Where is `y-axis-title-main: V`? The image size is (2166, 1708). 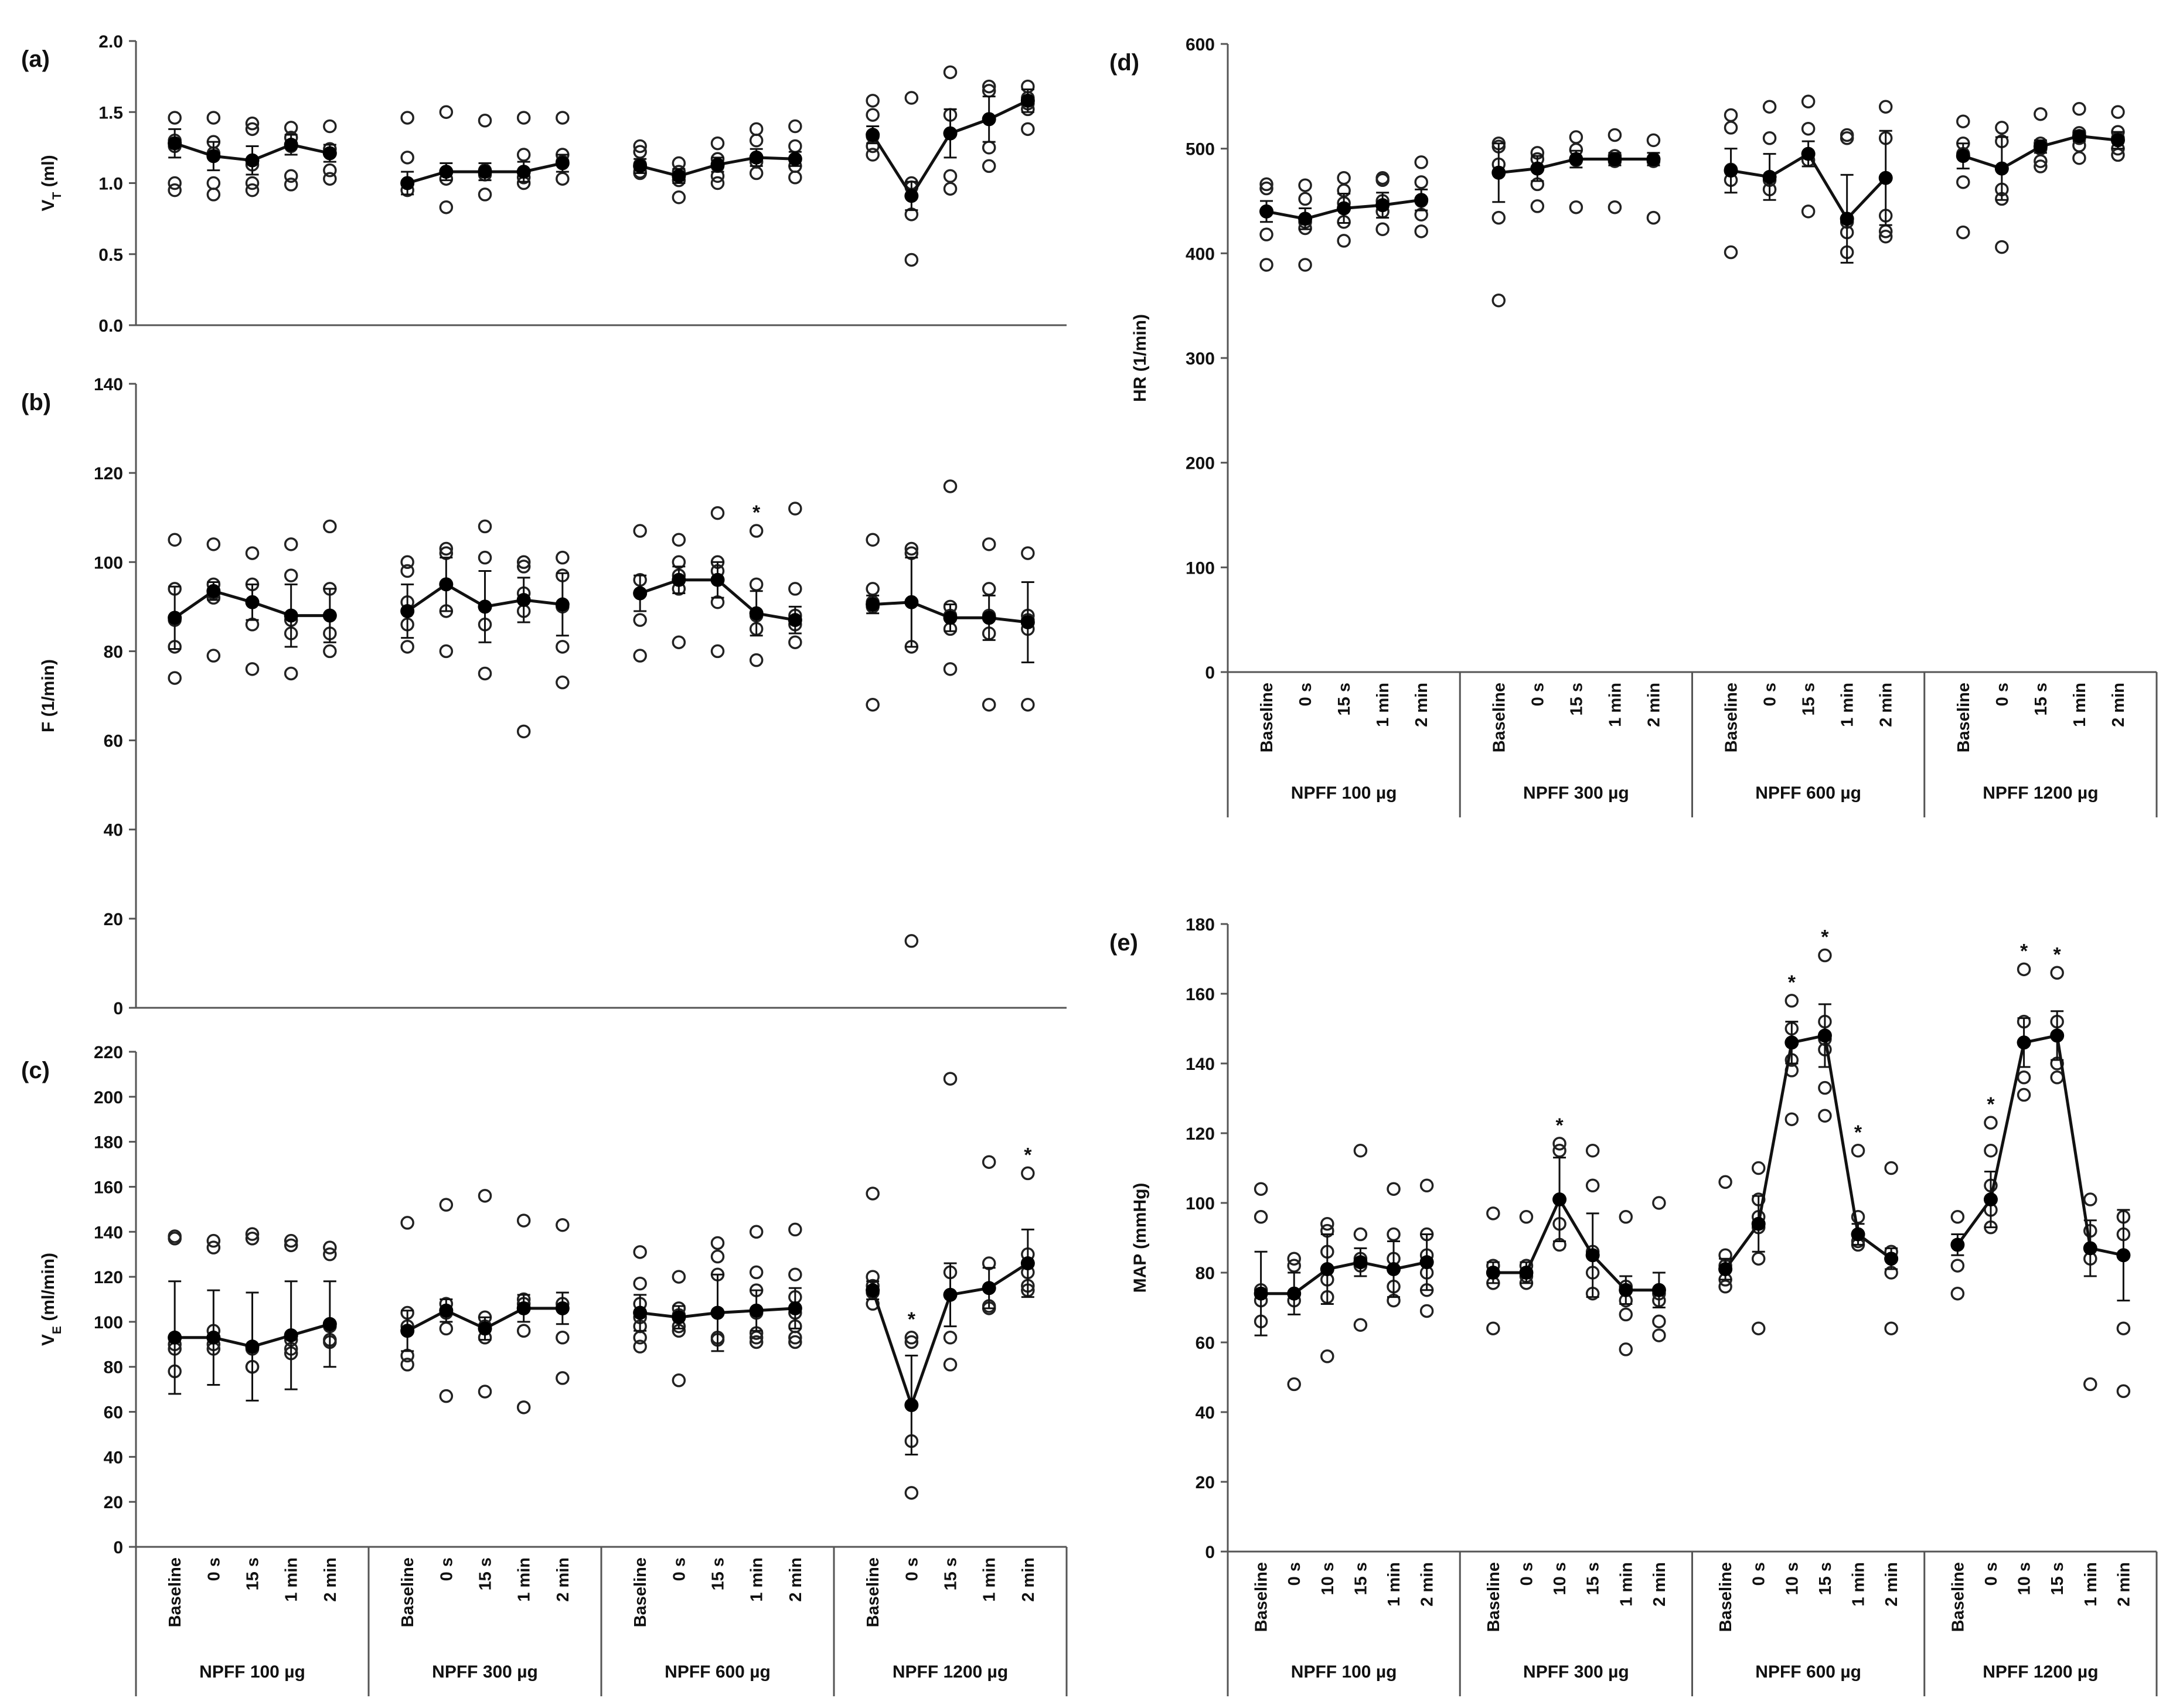
y-axis-title-main: V is located at coordinates (48, 1340).